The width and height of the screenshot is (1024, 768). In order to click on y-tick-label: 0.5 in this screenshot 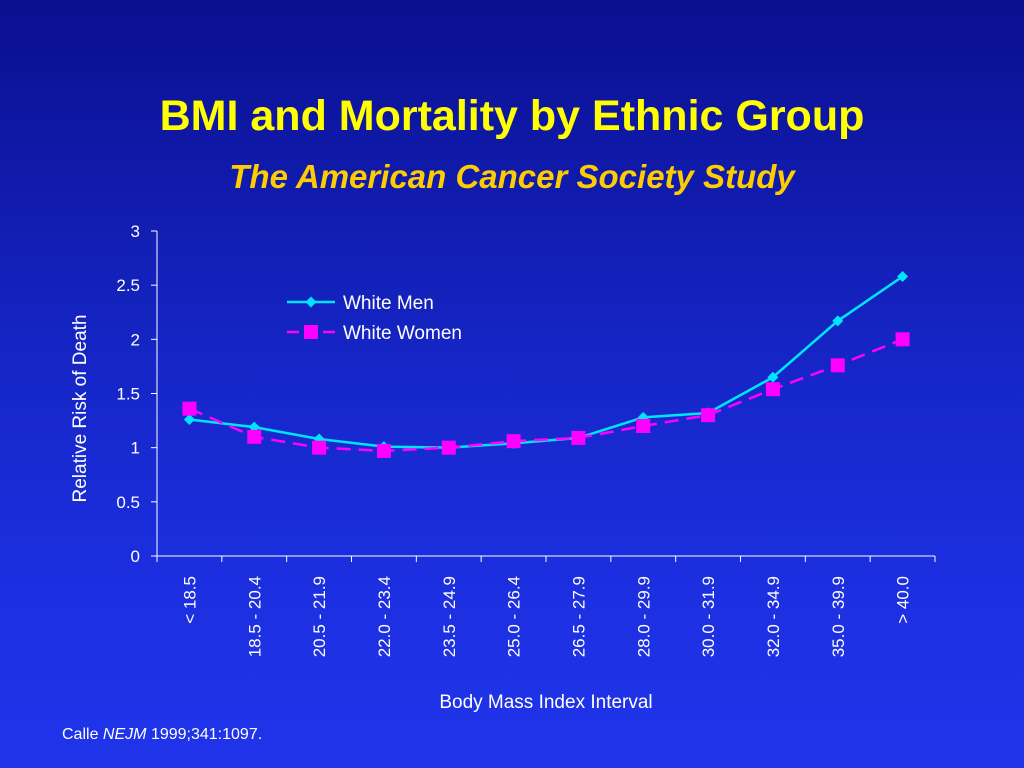, I will do `click(128, 502)`.